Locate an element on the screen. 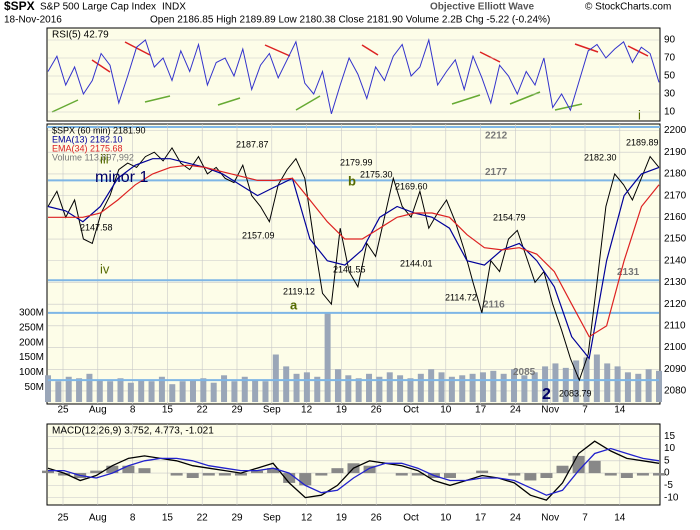 The width and height of the screenshot is (700, 530). legend-entry: EMA(34) 2175.68 is located at coordinates (87, 148).